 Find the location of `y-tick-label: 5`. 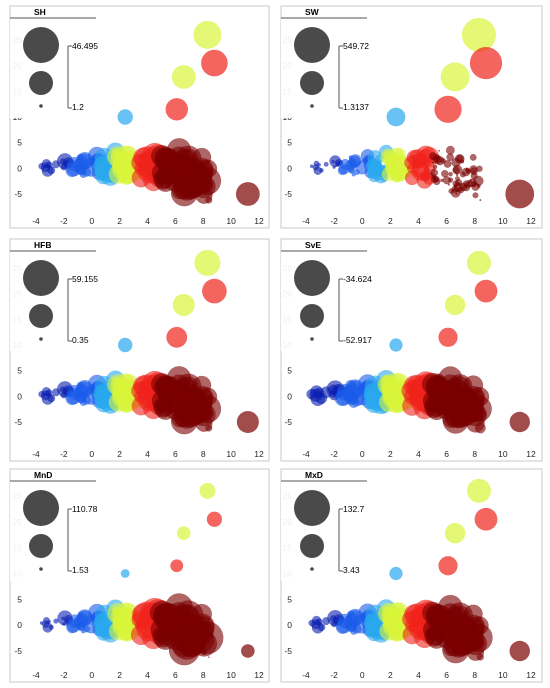

y-tick-label: 5 is located at coordinates (19, 143).